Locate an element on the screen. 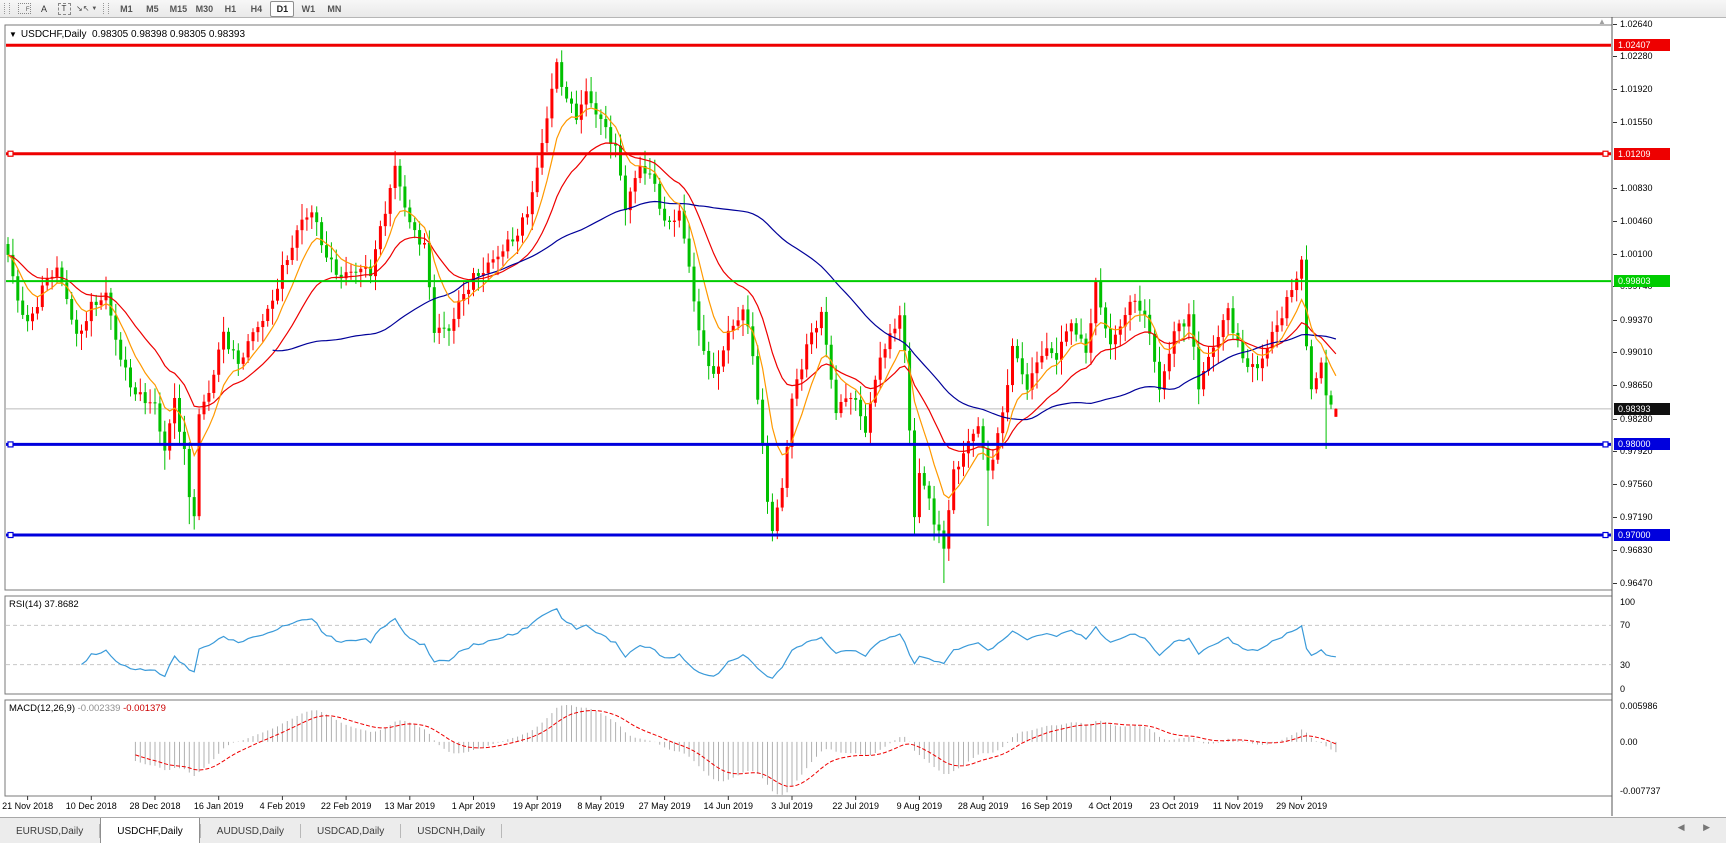 Image resolution: width=1726 pixels, height=843 pixels. price-line-badge: 0.98000 is located at coordinates (1642, 444).